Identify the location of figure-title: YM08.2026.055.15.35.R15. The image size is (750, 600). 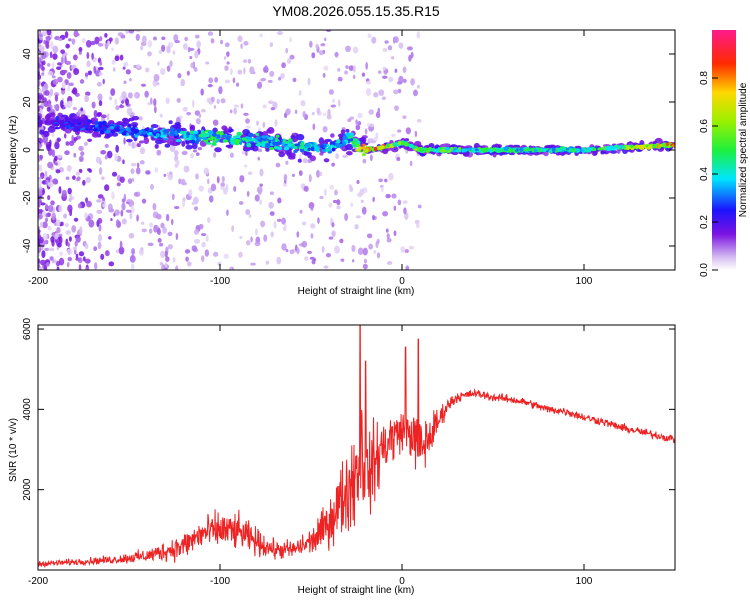
(356, 11).